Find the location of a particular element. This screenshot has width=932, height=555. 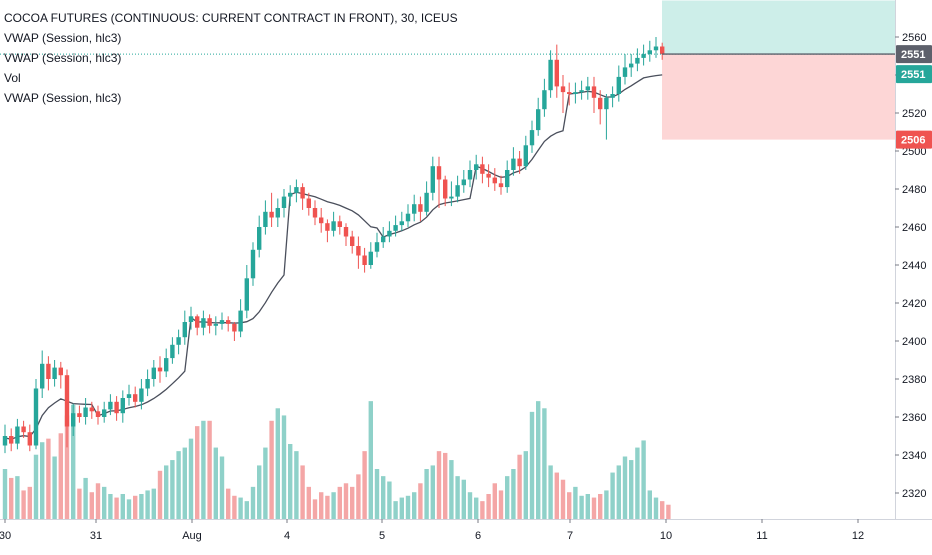

legend-vwap-3: VWAP (Session, hlc3) is located at coordinates (63, 98).